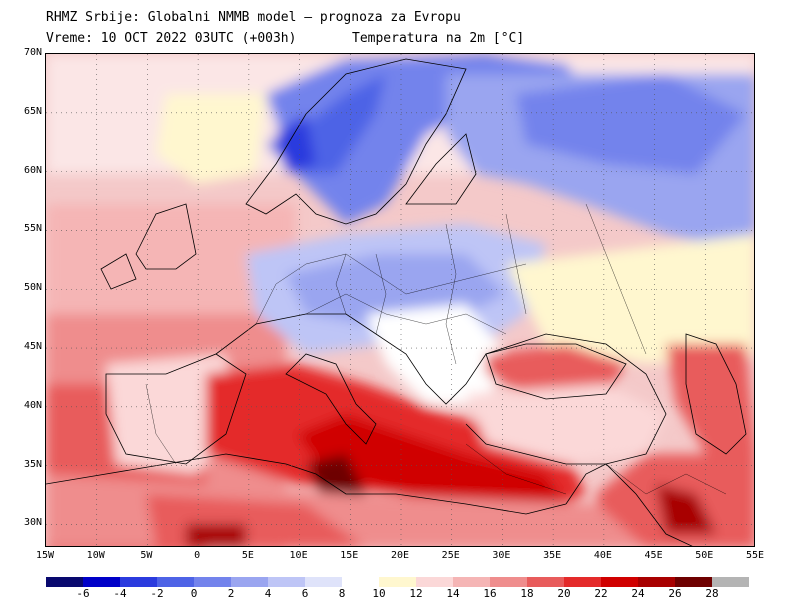 The height and width of the screenshot is (600, 800). I want to click on colorbar-tick-label: 20, so click(564, 593).